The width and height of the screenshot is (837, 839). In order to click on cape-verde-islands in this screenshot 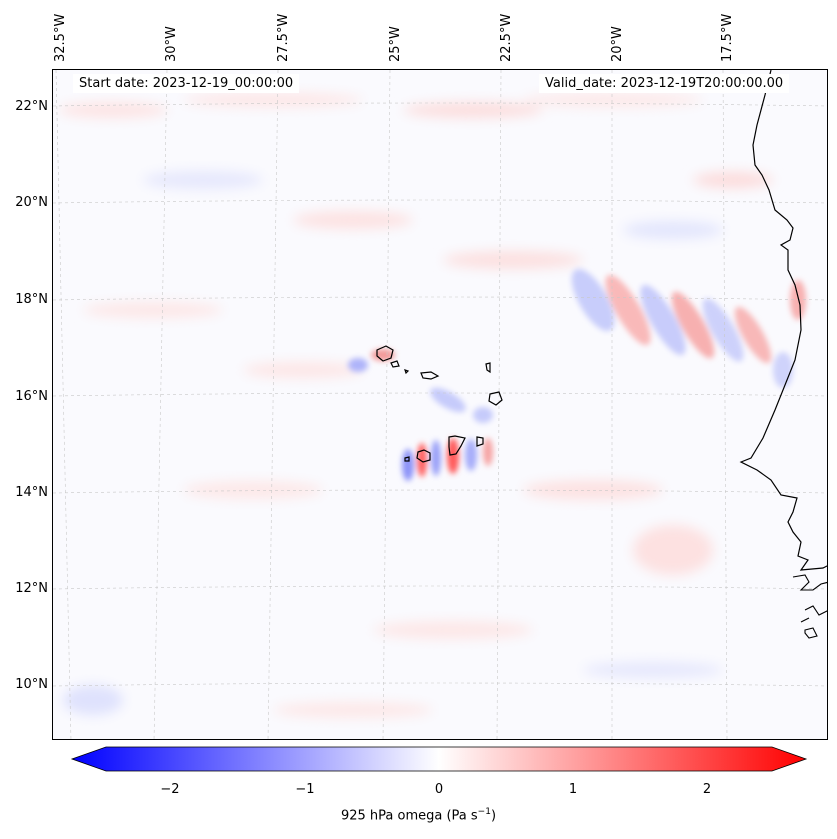, I will do `click(439, 404)`.